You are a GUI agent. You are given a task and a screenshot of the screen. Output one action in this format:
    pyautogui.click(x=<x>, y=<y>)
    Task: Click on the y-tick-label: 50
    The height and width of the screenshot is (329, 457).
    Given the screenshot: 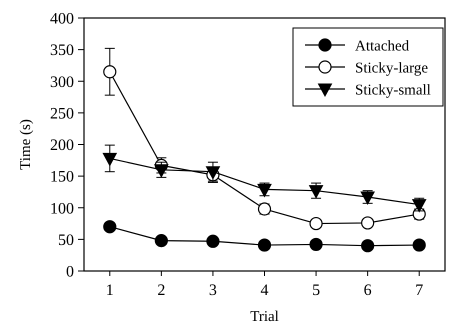 What is the action you would take?
    pyautogui.click(x=66, y=240)
    